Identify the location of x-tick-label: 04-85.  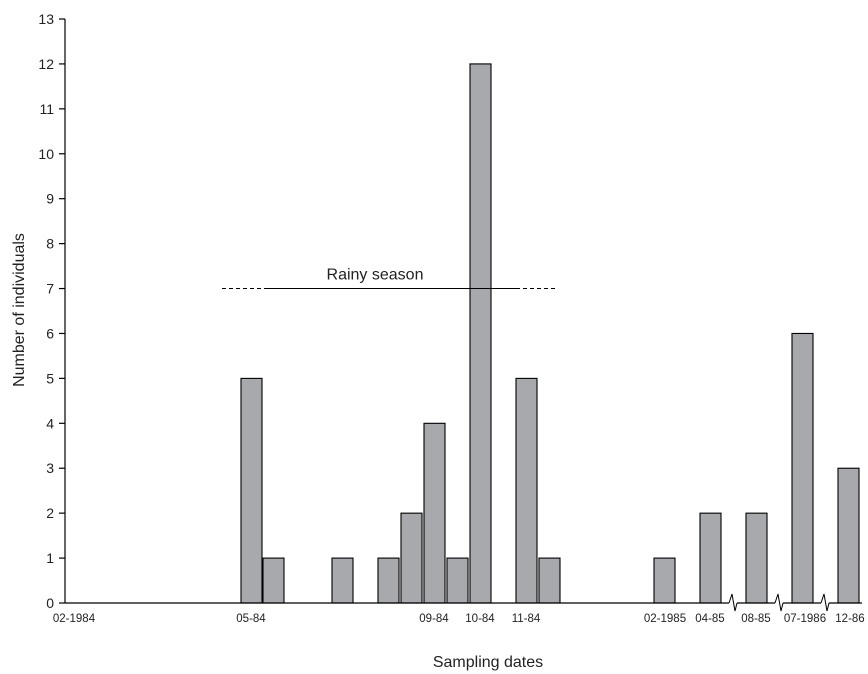
(709, 619).